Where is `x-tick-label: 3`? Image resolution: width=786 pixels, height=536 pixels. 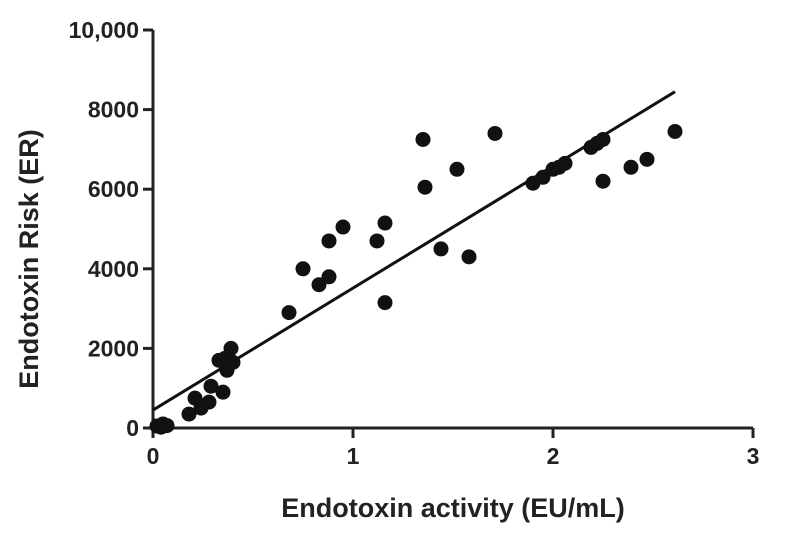
x-tick-label: 3 is located at coordinates (753, 456).